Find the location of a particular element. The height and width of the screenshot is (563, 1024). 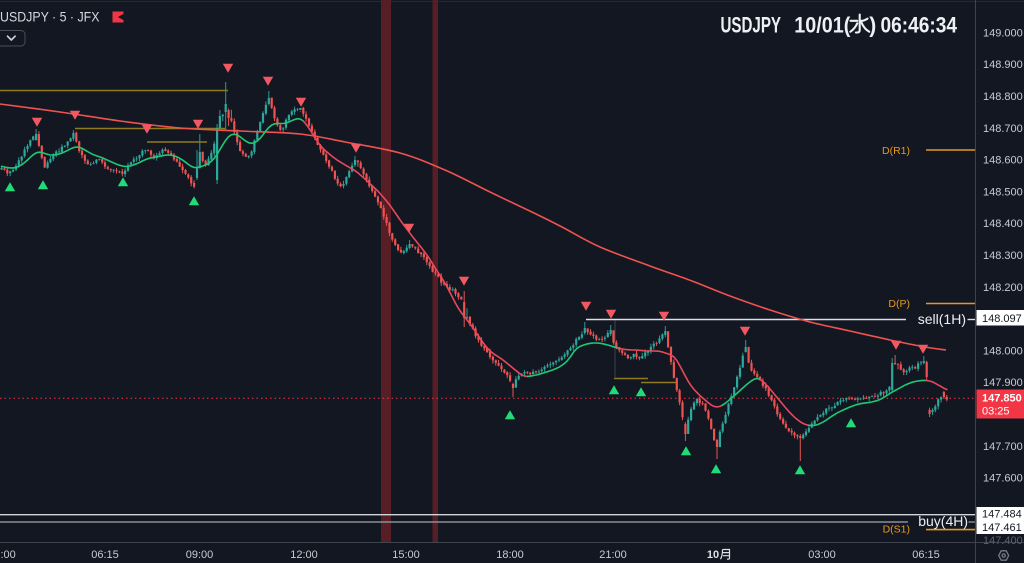

svg-text: 148.500 is located at coordinates (1003, 192).